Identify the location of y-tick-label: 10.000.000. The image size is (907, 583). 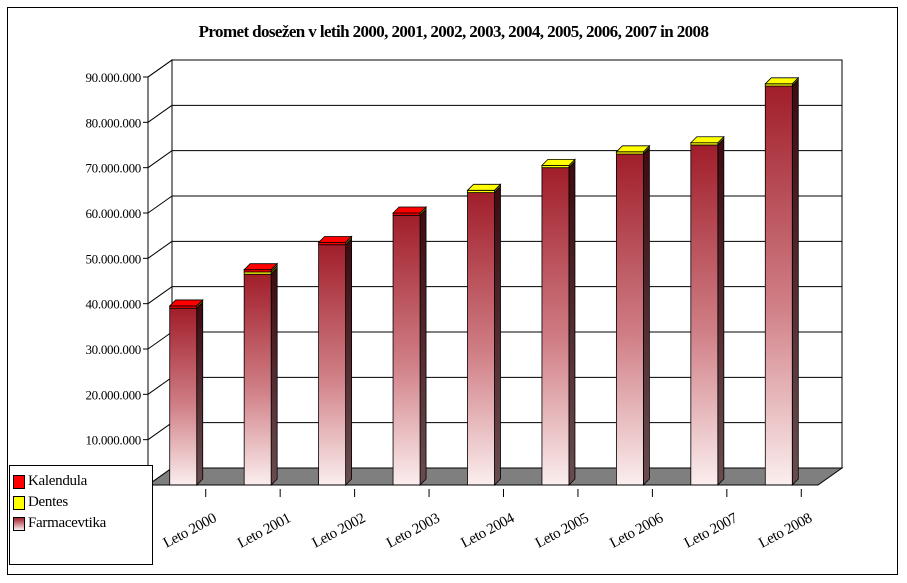
(113, 440).